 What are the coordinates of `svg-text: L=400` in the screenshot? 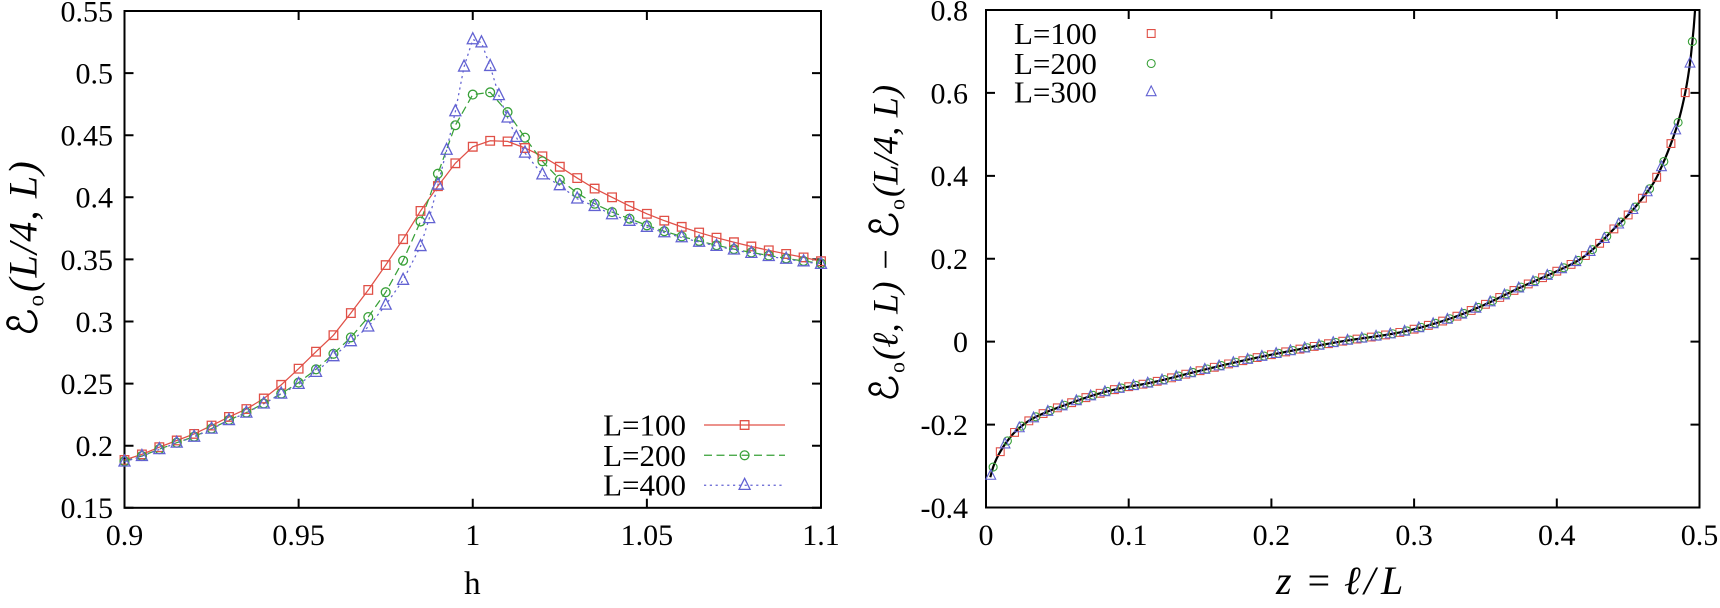 It's located at (644, 485).